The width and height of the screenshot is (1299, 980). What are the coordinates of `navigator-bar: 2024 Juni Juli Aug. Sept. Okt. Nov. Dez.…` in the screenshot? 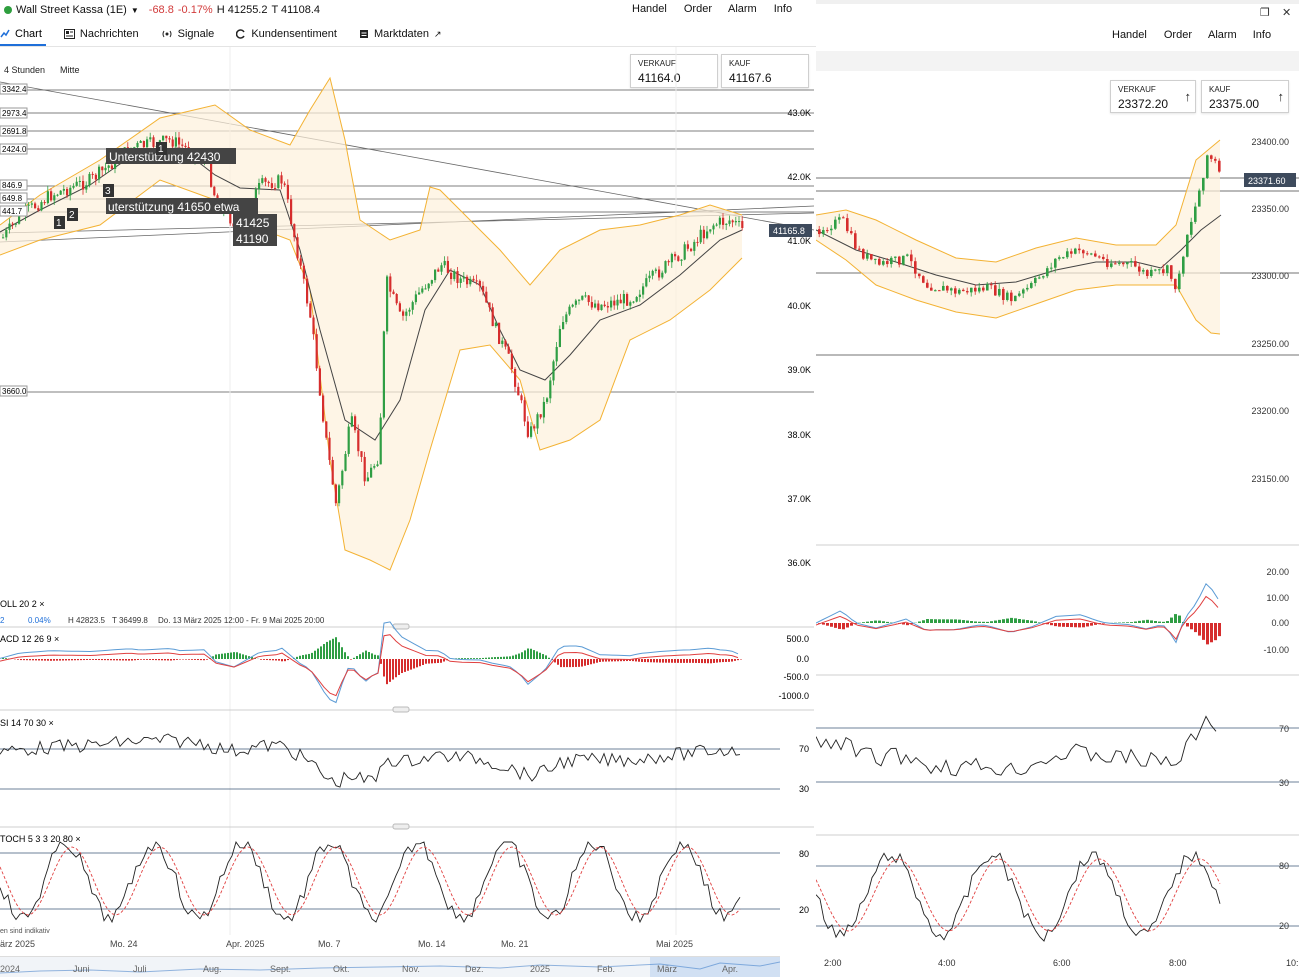 It's located at (390, 966).